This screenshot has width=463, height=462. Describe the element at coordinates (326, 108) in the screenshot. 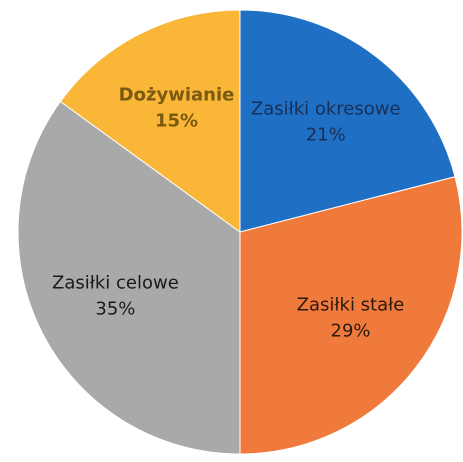

I see `slice-label: Zasiłki okresowe` at that location.